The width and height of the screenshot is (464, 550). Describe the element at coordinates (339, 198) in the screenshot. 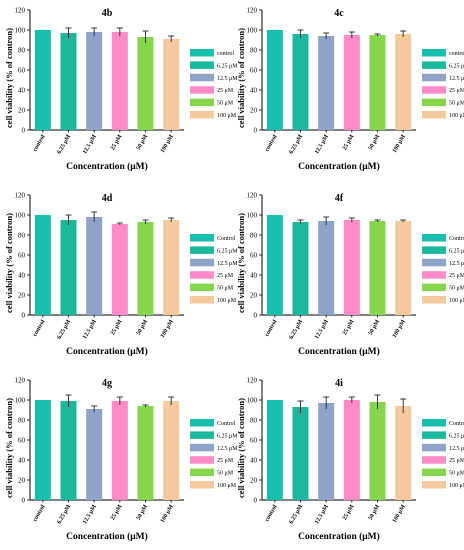

I see `panel-title: 4f` at that location.